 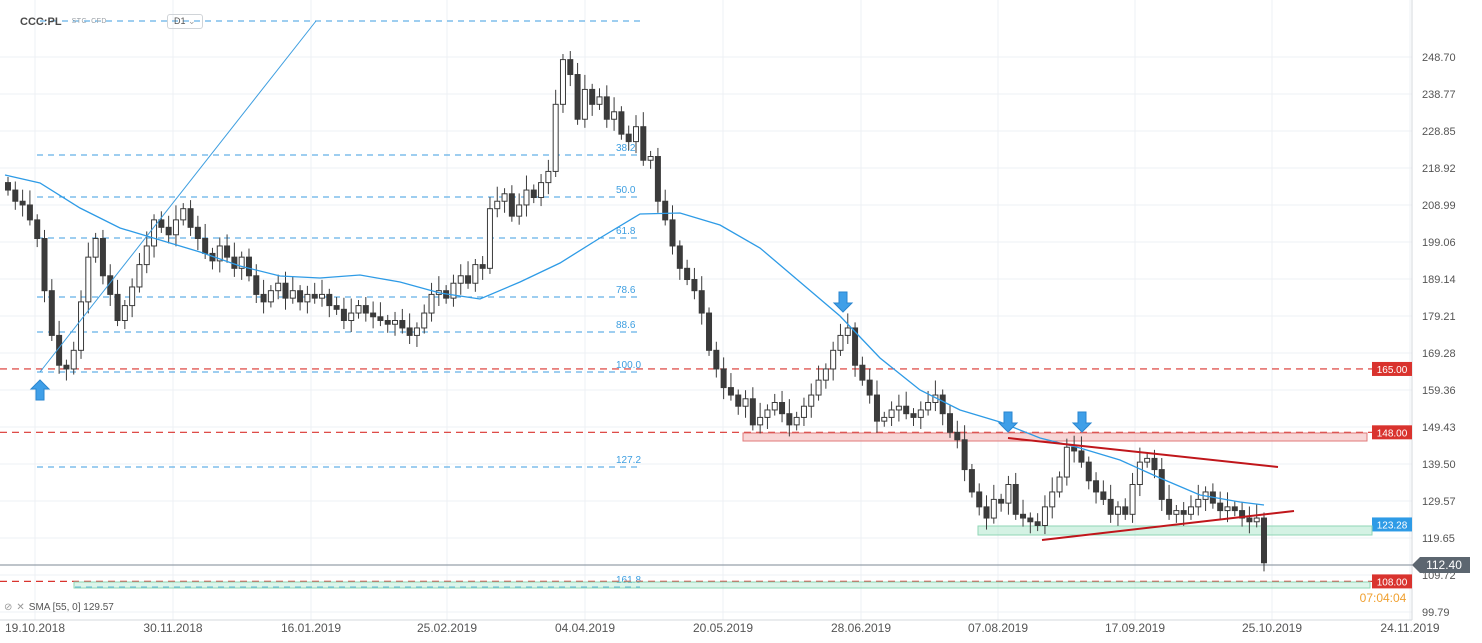 What do you see at coordinates (1439, 317) in the screenshot?
I see `y-tick-label: 179.21` at bounding box center [1439, 317].